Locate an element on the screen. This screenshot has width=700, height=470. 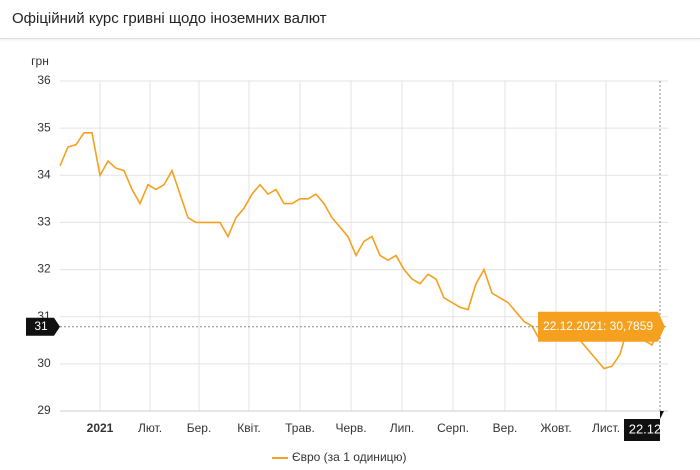
tooltip-box is located at coordinates (601, 326).